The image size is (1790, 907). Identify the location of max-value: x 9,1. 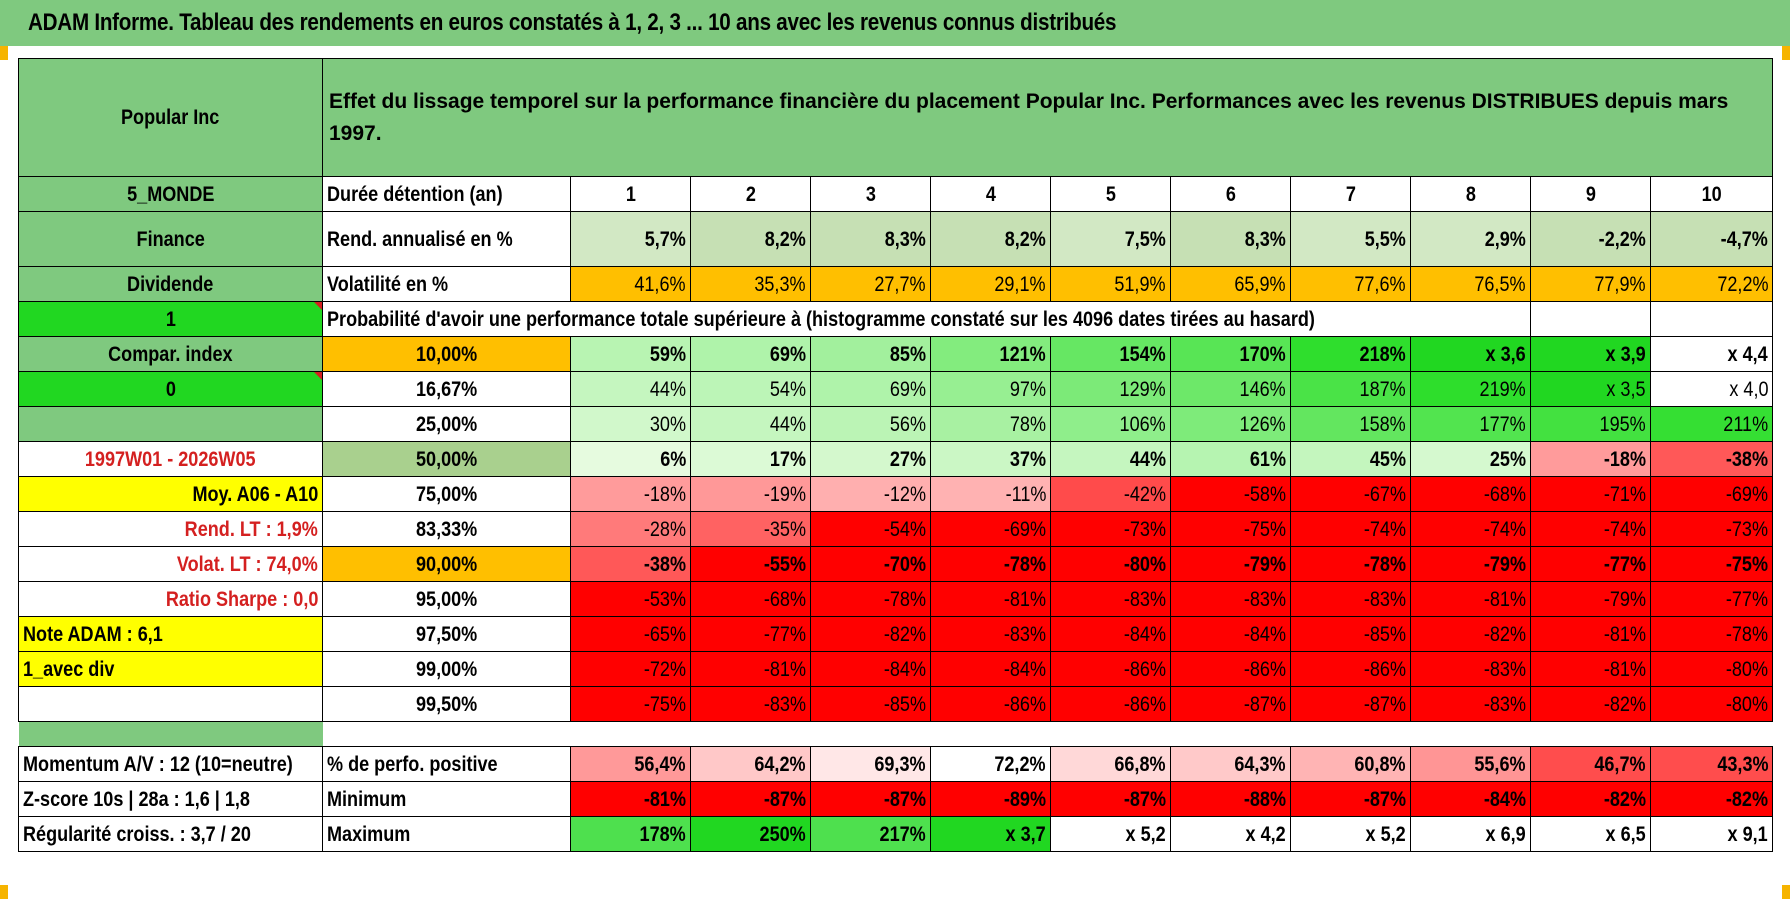
(1711, 834).